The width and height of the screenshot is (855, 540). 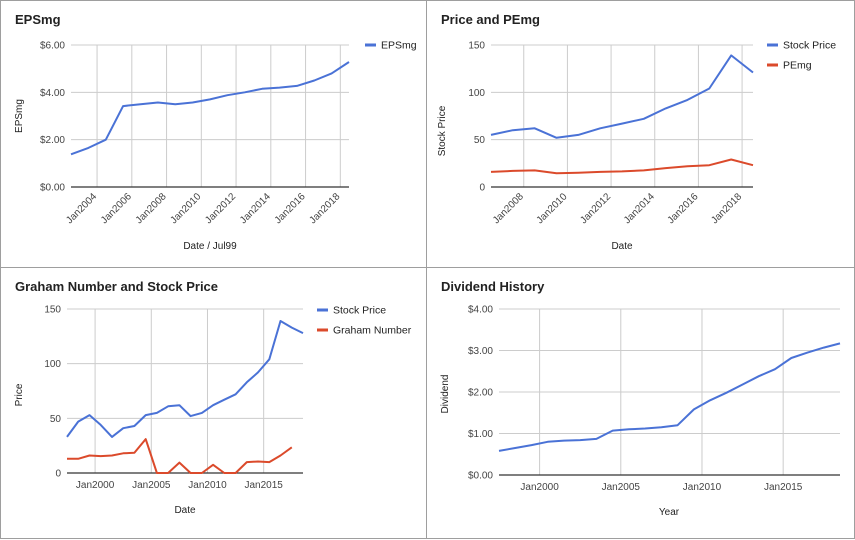 I want to click on x-axis-title: Year, so click(x=669, y=512).